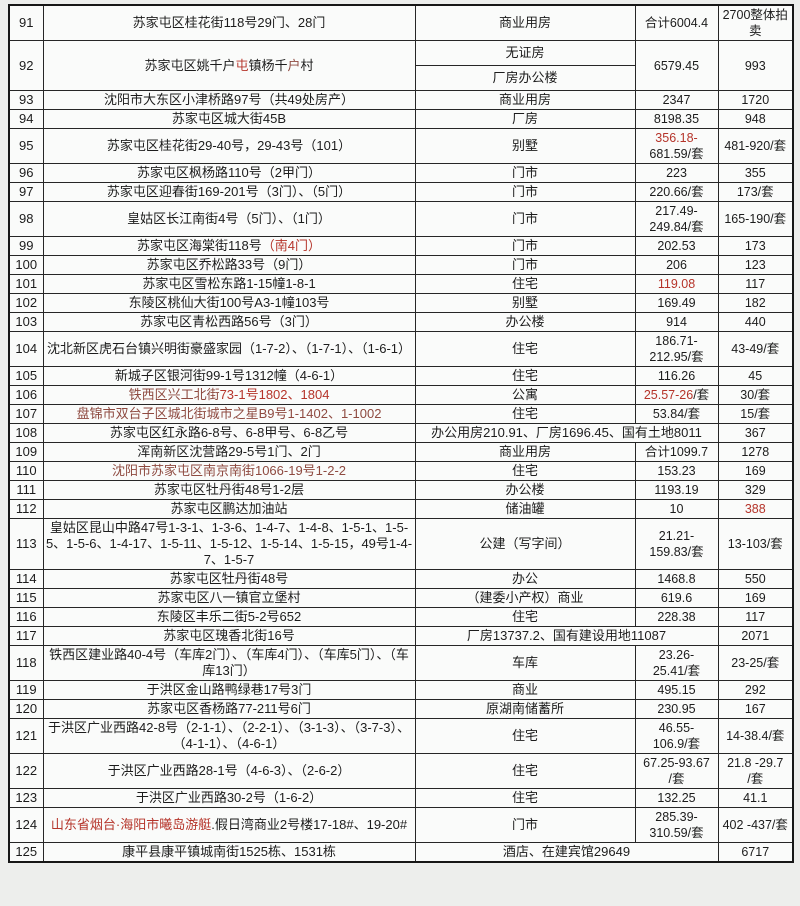  What do you see at coordinates (755, 736) in the screenshot?
I see `cell-text: 14-38.4/套` at bounding box center [755, 736].